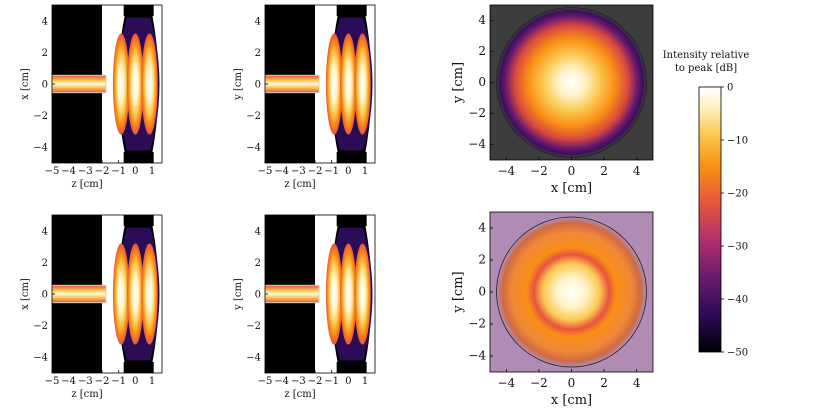  Describe the element at coordinates (737, 300) in the screenshot. I see `colorbar-tick-label: −40` at that location.